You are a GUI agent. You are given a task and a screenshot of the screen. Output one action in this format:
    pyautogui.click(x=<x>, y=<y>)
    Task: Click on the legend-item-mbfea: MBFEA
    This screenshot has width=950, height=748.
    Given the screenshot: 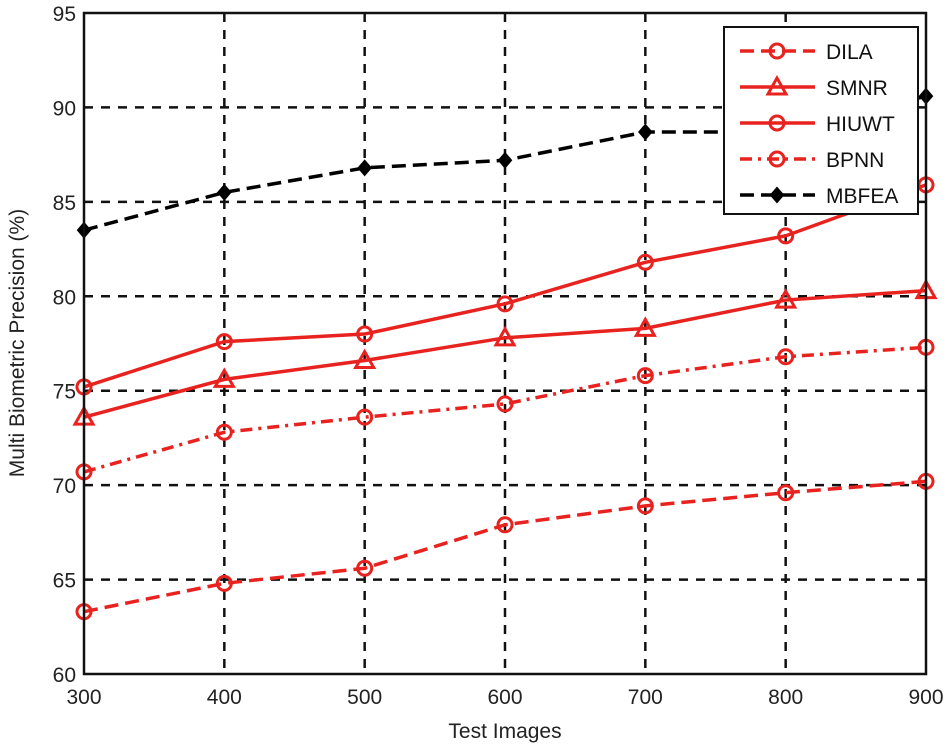 What is the action you would take?
    pyautogui.click(x=819, y=196)
    